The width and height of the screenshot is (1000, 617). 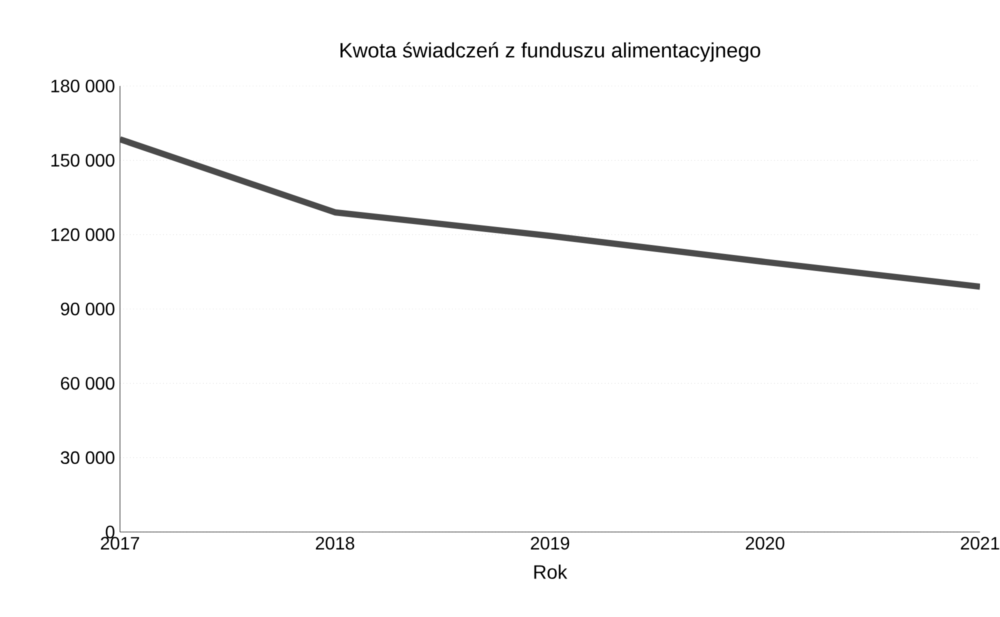 I want to click on y-tick-label: 180 000, so click(x=82, y=86).